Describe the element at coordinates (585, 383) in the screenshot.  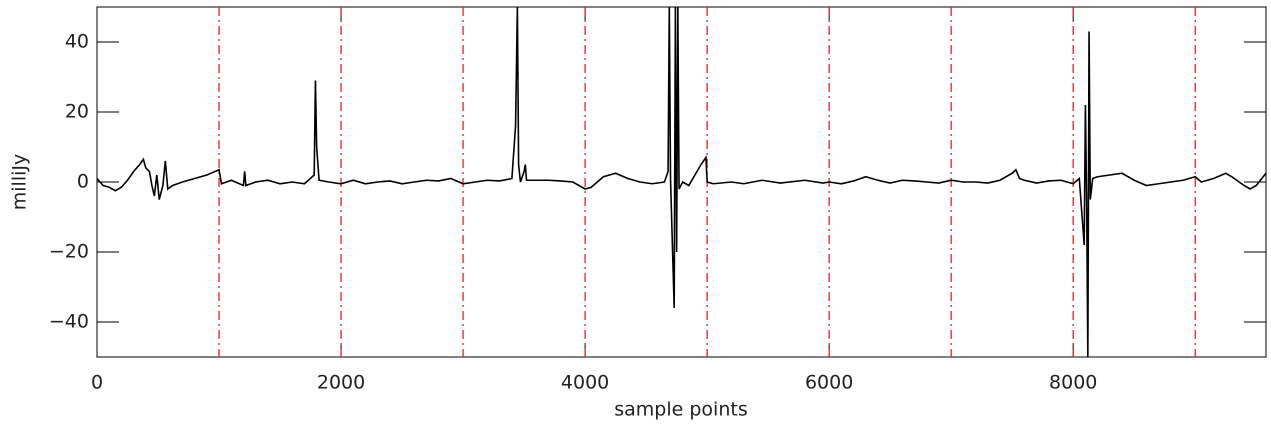
I see `x-tick-label: 4000` at that location.